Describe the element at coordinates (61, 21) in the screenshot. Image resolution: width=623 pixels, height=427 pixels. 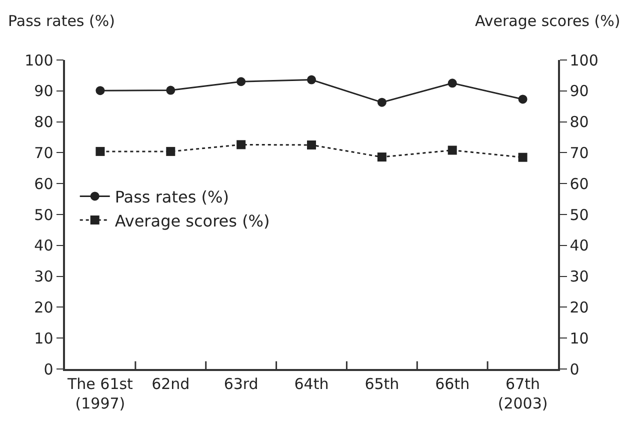
I see `y-axis-title: Pass rates (%)` at that location.